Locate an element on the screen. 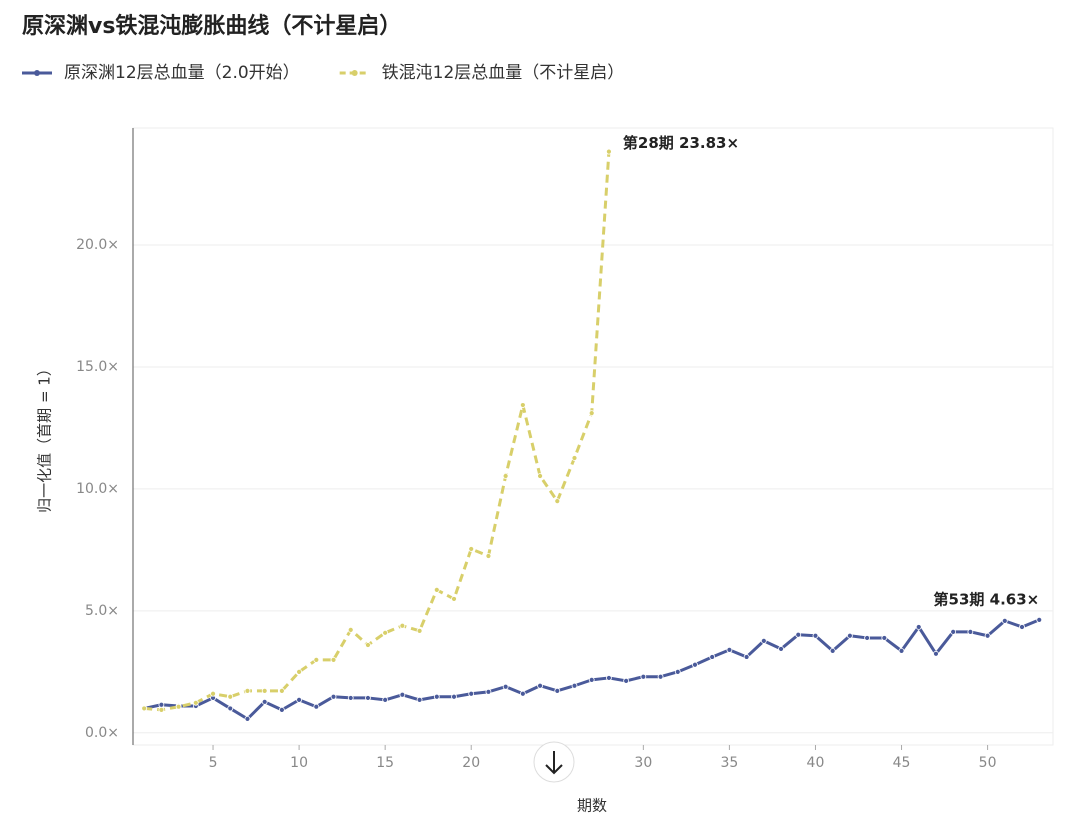  scroll-button is located at coordinates (554, 762).